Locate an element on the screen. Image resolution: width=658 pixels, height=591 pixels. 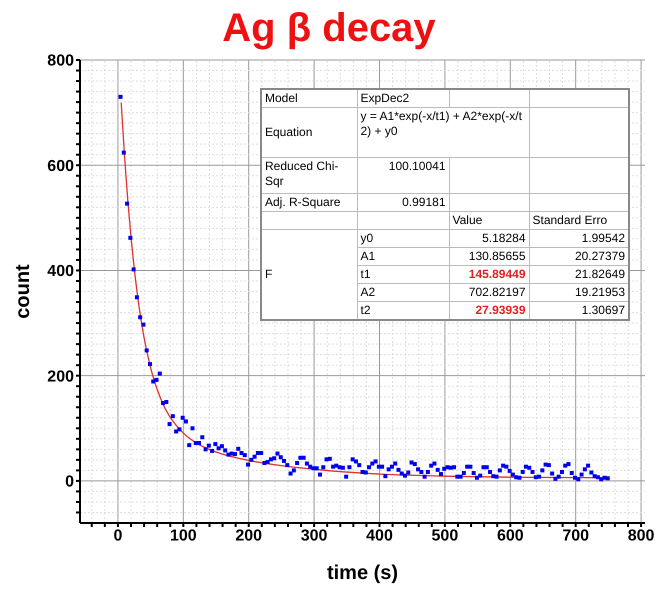
y-tick-label: 0 is located at coordinates (69, 482).